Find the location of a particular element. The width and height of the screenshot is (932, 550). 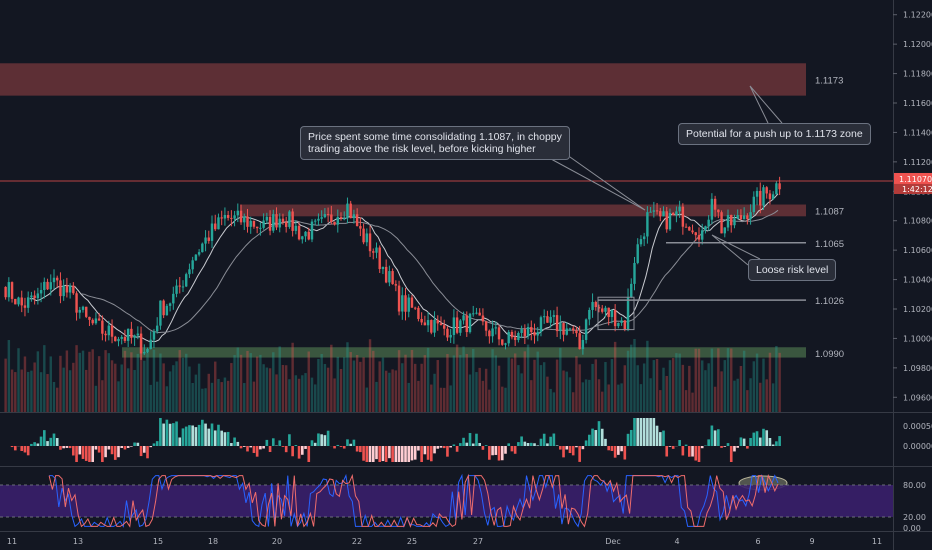

time-tick-label: 15 is located at coordinates (158, 541).